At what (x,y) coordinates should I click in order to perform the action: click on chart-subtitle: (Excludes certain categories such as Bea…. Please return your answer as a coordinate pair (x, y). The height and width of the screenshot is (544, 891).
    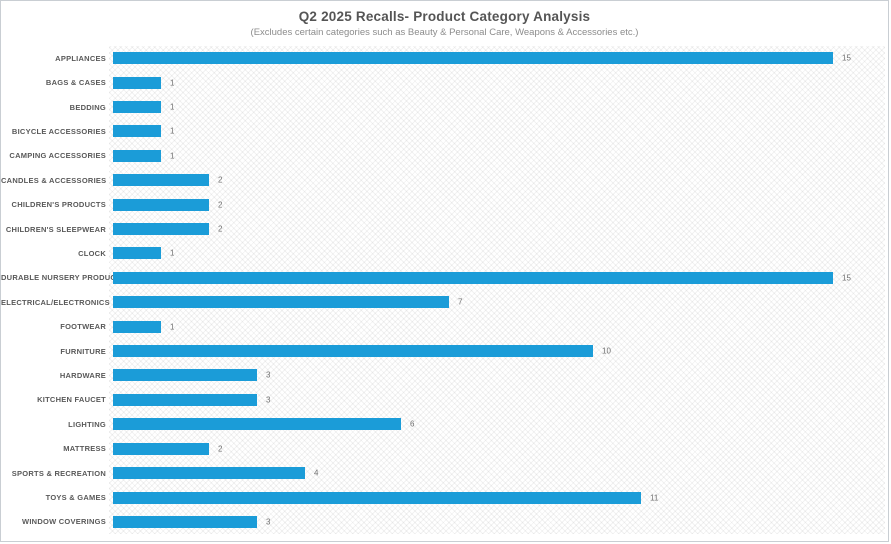
    Looking at the image, I should click on (444, 32).